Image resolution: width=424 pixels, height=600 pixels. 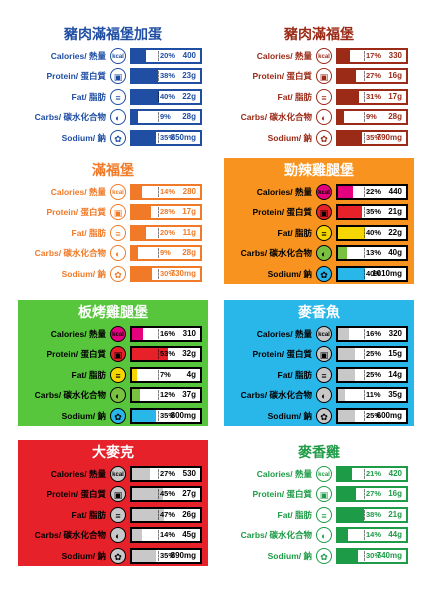 I want to click on nutrient-row-carbs: Carbs/ 碳水化合物 ◐ 12% 37g, so click(x=113, y=395).